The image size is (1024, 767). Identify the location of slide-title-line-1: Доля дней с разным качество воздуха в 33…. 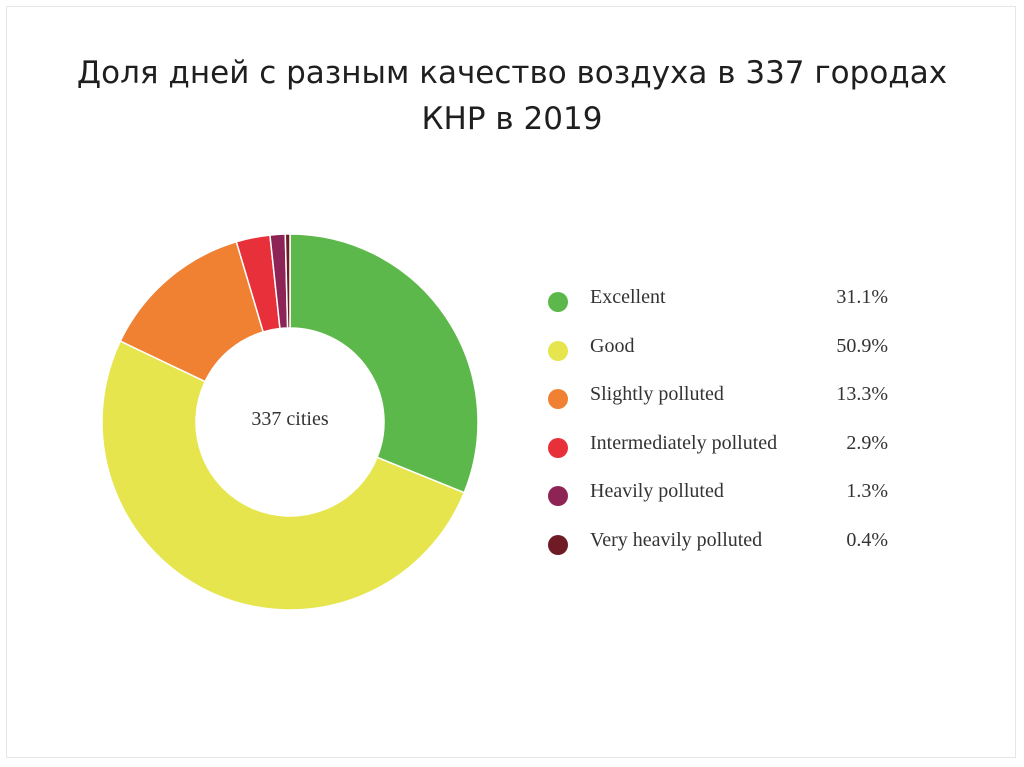
(512, 73).